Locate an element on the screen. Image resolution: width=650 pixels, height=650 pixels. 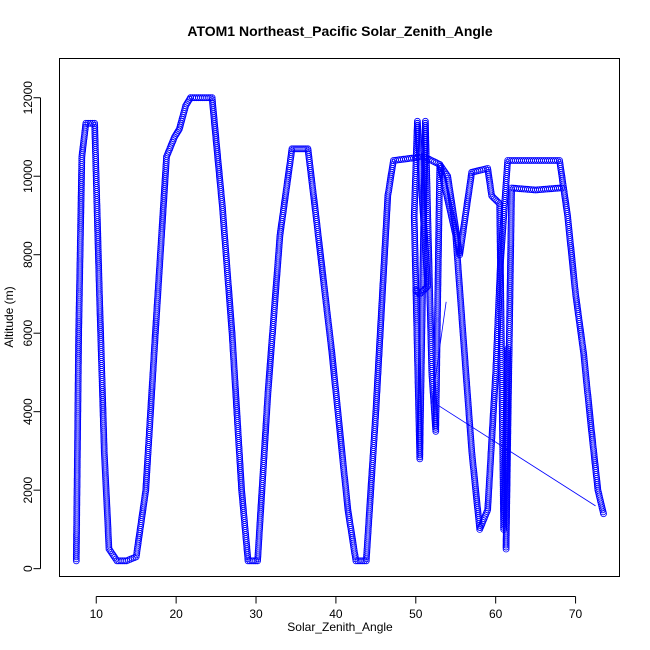
x-axis: 10 20 30 40 50 60 70 is located at coordinates (336, 608).